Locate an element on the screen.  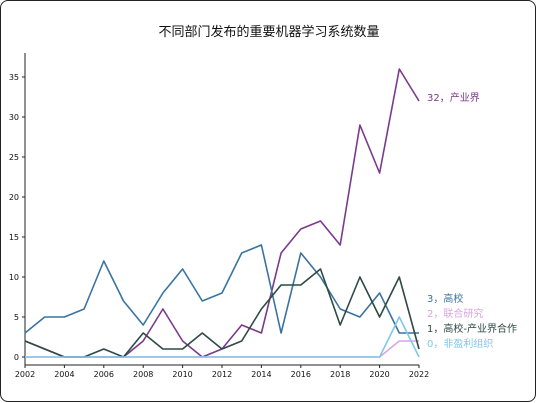
series-end-labels: 32，产业界 3，高校 2，联合研究 1，高校-产业界合作 0，非盈利组织 is located at coordinates (472, 220).